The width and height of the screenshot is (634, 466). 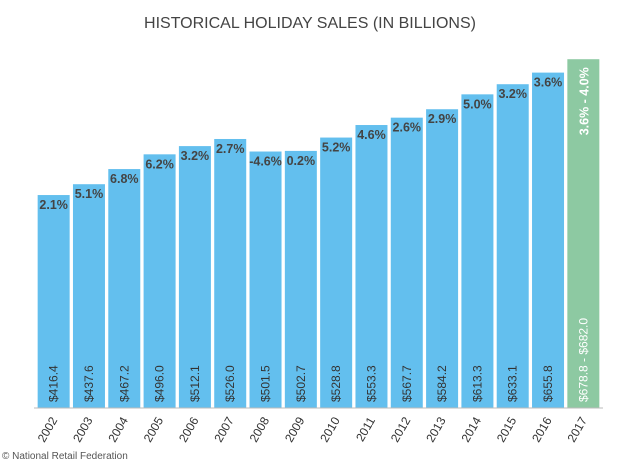 I want to click on chart-title: HISTORICAL HOLIDAY SALES (IN BILLIONS), so click(x=310, y=23).